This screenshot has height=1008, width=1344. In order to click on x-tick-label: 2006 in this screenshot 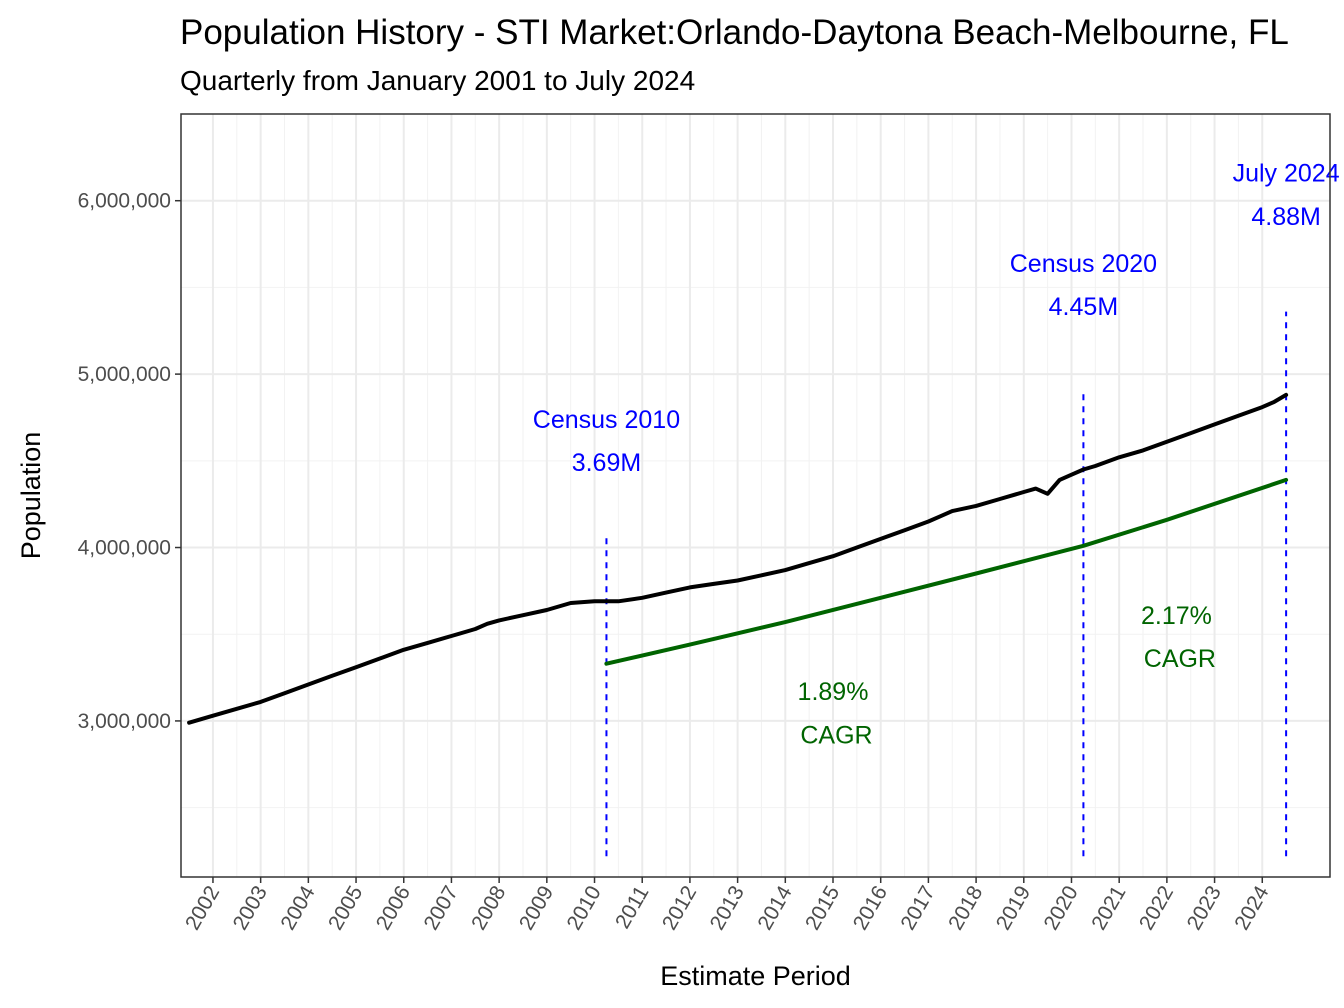, I will do `click(393, 908)`.